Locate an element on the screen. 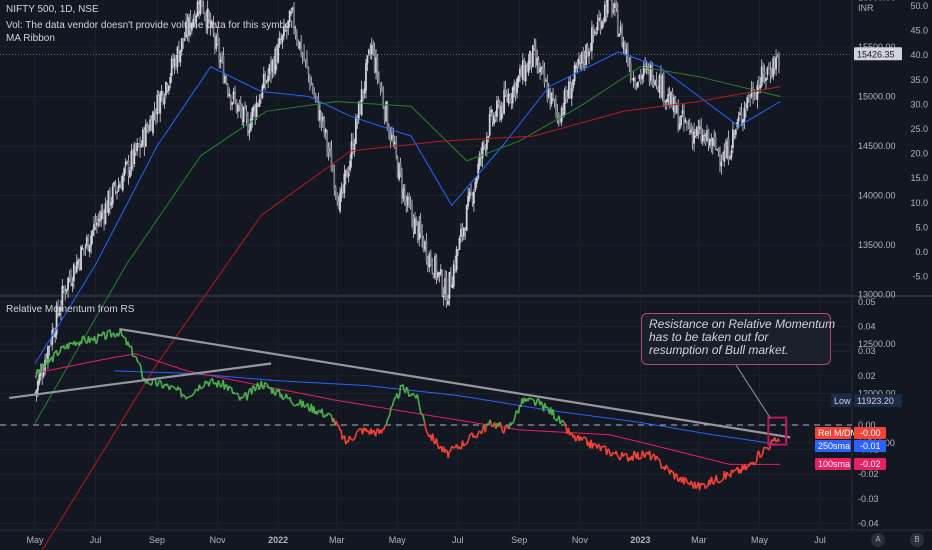 The height and width of the screenshot is (550, 932). b-button: B is located at coordinates (917, 540).